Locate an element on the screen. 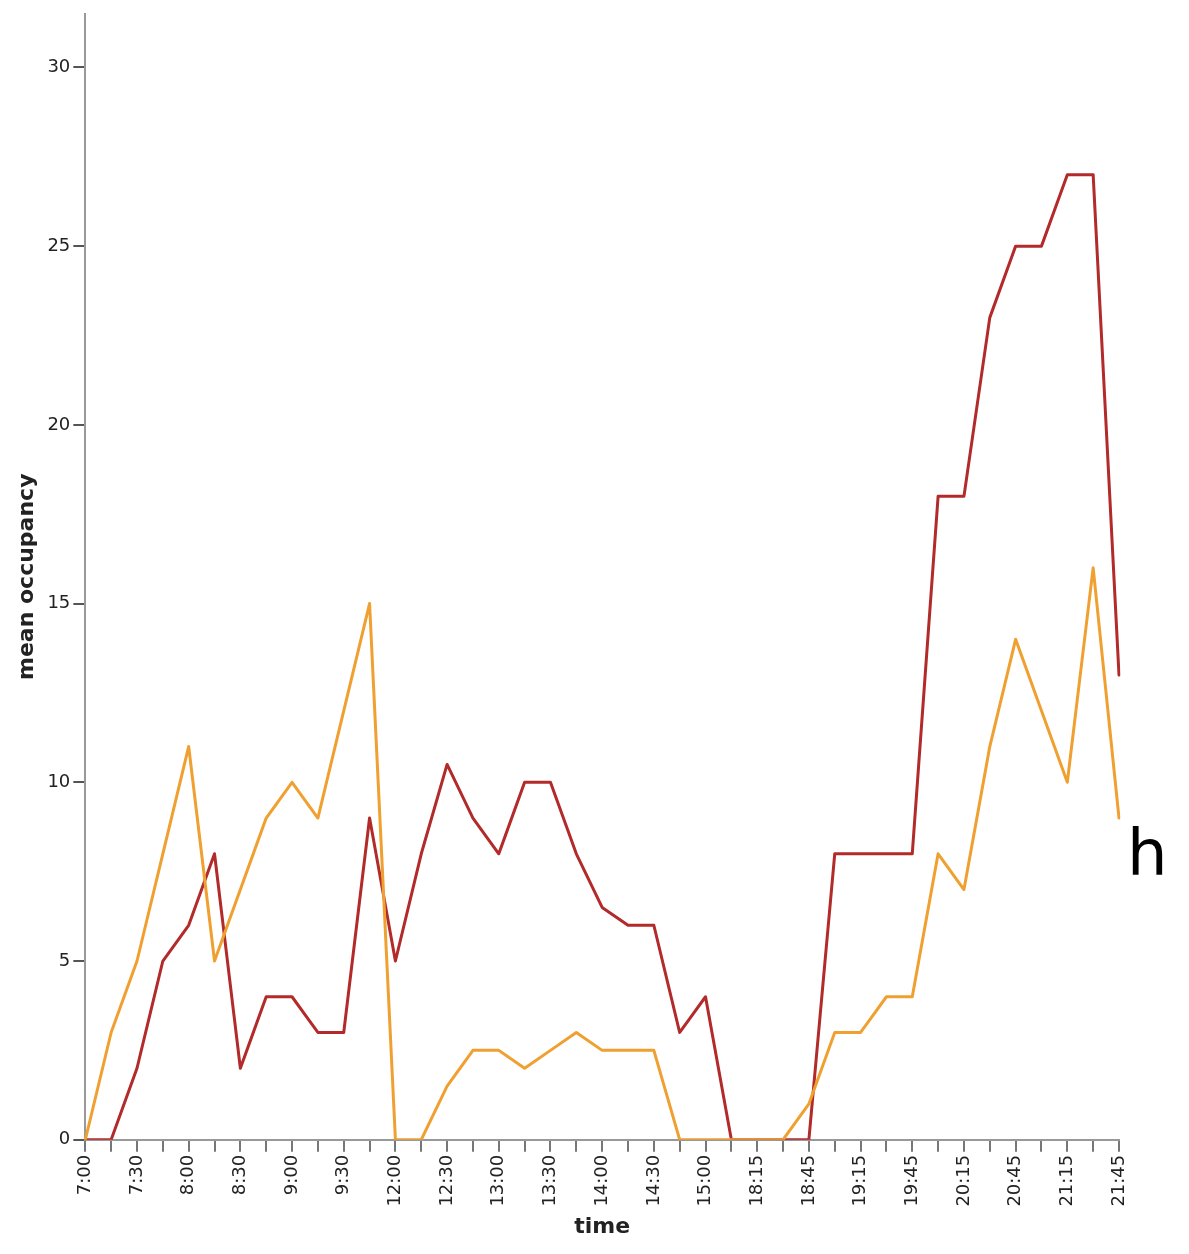 This screenshot has width=1189, height=1254. y-tick-label: 10 is located at coordinates (59, 780).